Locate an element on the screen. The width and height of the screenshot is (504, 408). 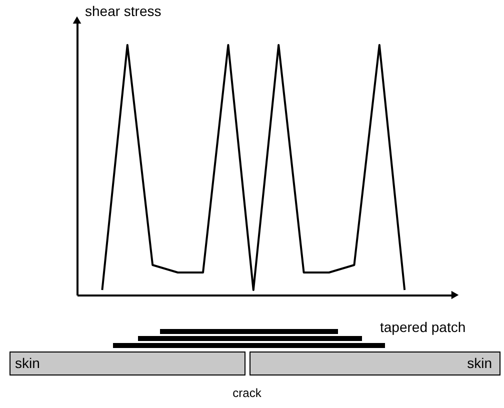
text: crack is located at coordinates (247, 393).